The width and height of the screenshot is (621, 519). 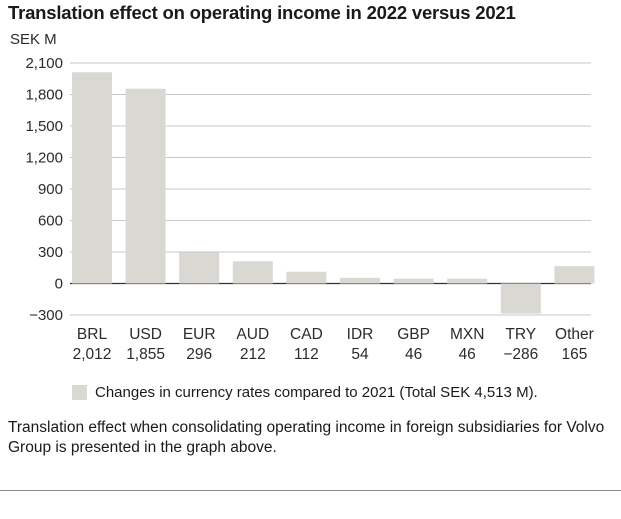 What do you see at coordinates (44, 63) in the screenshot?
I see `y-tick-label: 2,100` at bounding box center [44, 63].